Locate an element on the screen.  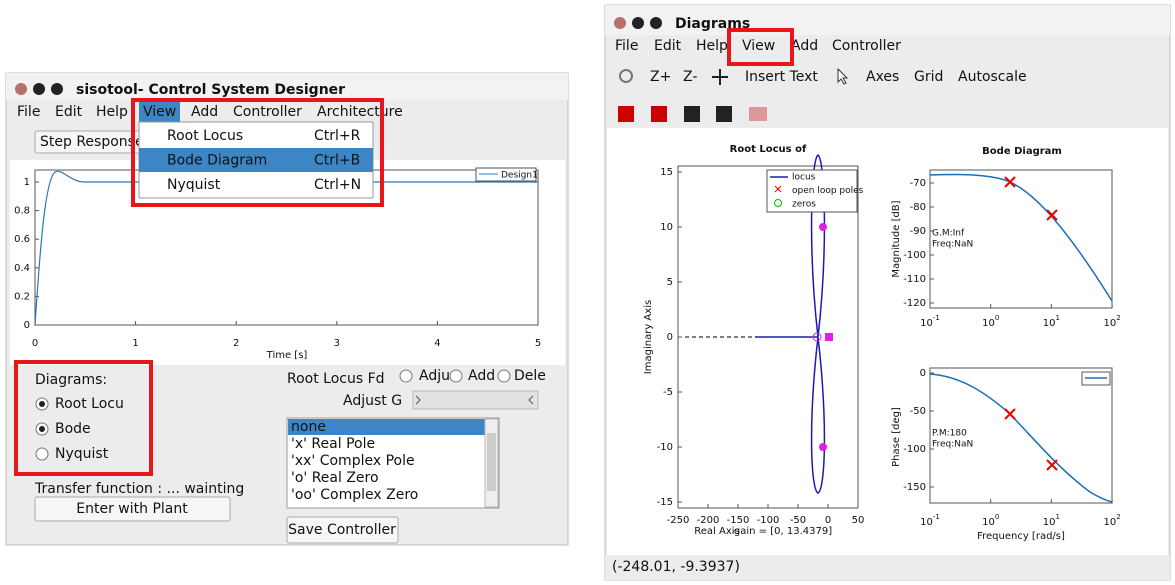
x-axis-label: Time [s] is located at coordinates (287, 355).